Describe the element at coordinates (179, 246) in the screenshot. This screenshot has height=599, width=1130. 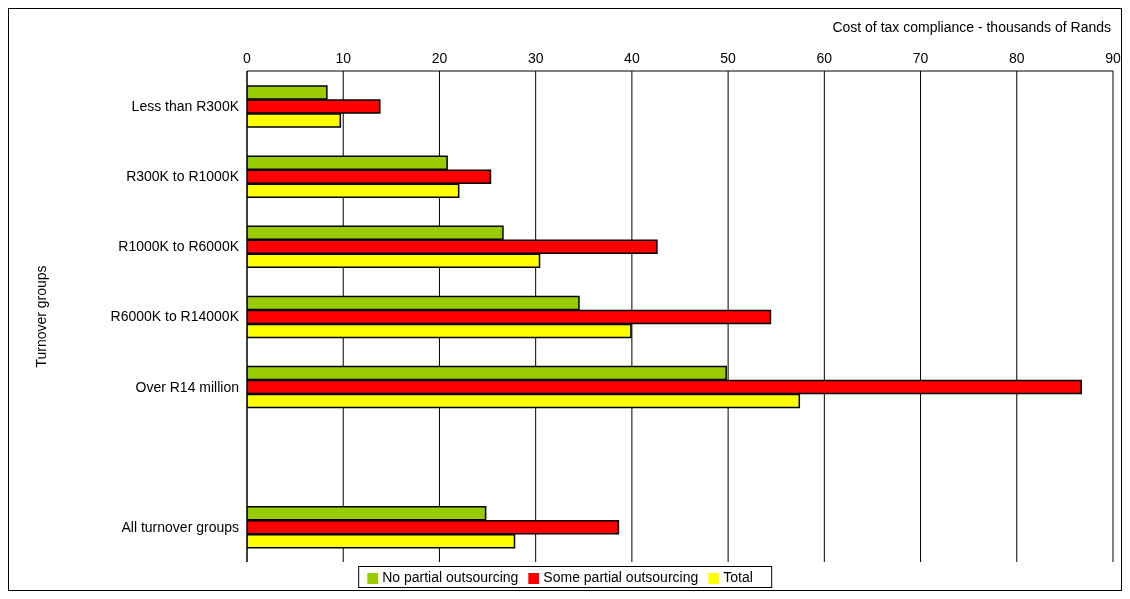
I see `y-tick-label: R1000K to R6000K` at that location.